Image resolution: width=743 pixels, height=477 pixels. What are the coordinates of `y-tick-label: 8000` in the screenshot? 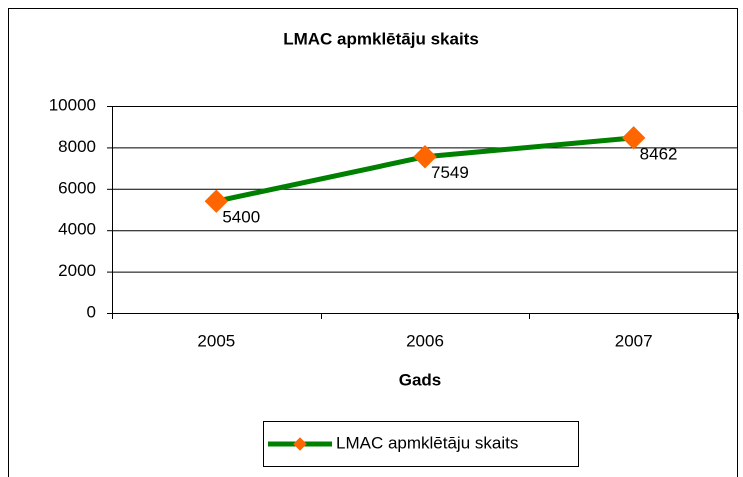 It's located at (77, 146).